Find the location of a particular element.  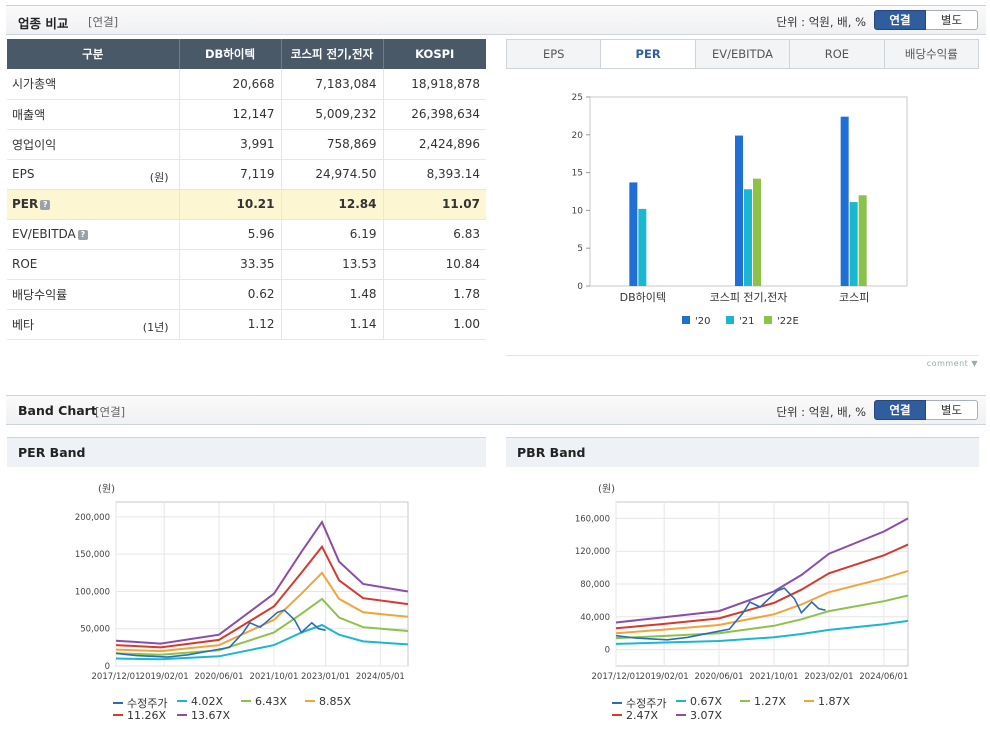

legend-item: 11.26X is located at coordinates (139, 715).